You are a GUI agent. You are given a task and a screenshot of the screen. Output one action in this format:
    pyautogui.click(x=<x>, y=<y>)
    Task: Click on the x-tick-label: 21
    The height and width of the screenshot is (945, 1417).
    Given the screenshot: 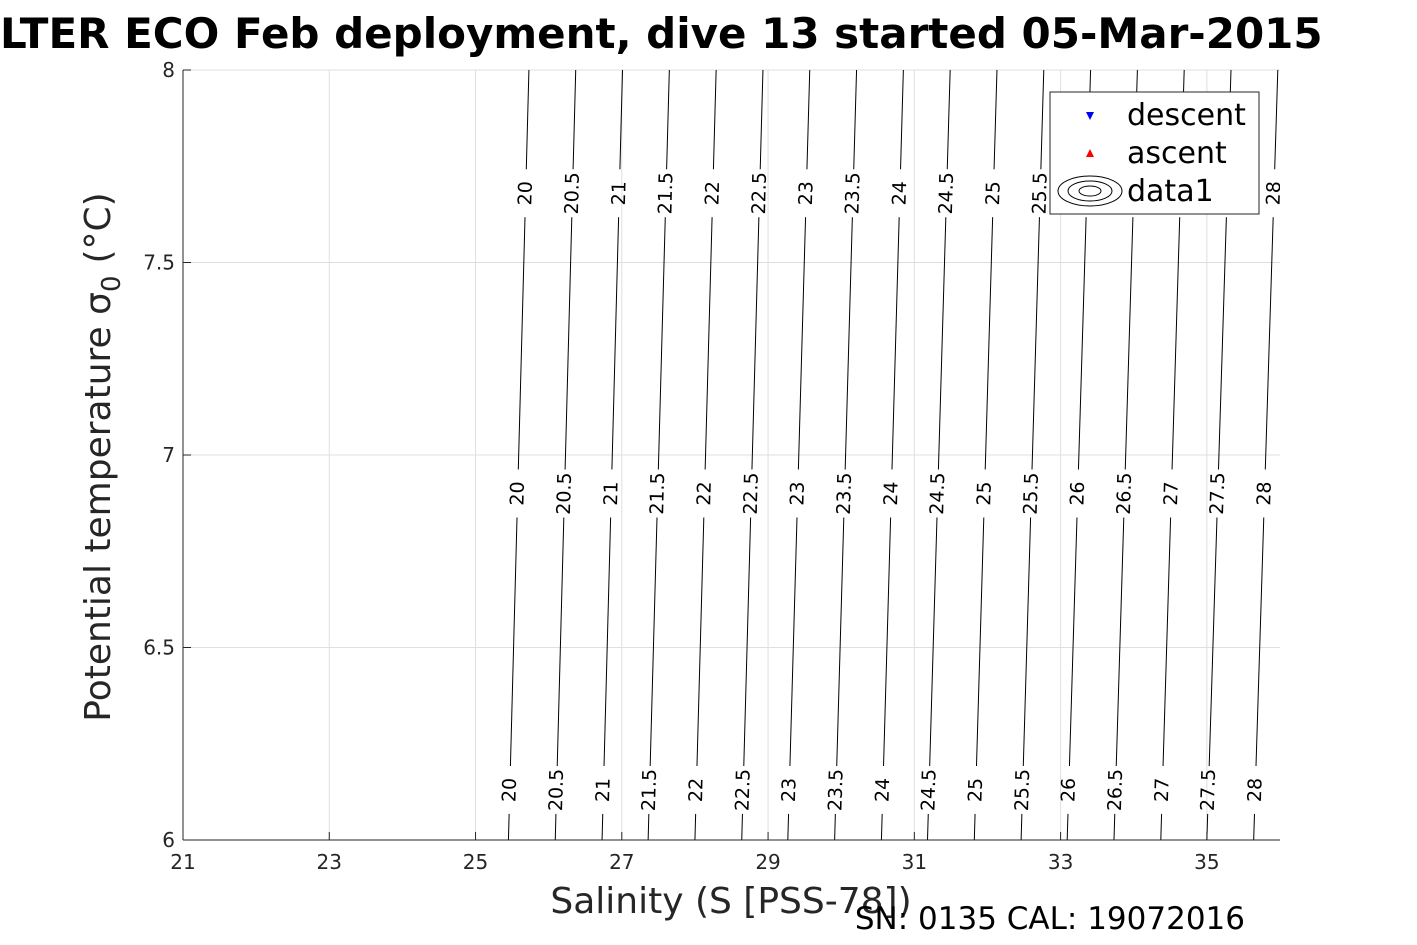 What is the action you would take?
    pyautogui.click(x=182, y=862)
    